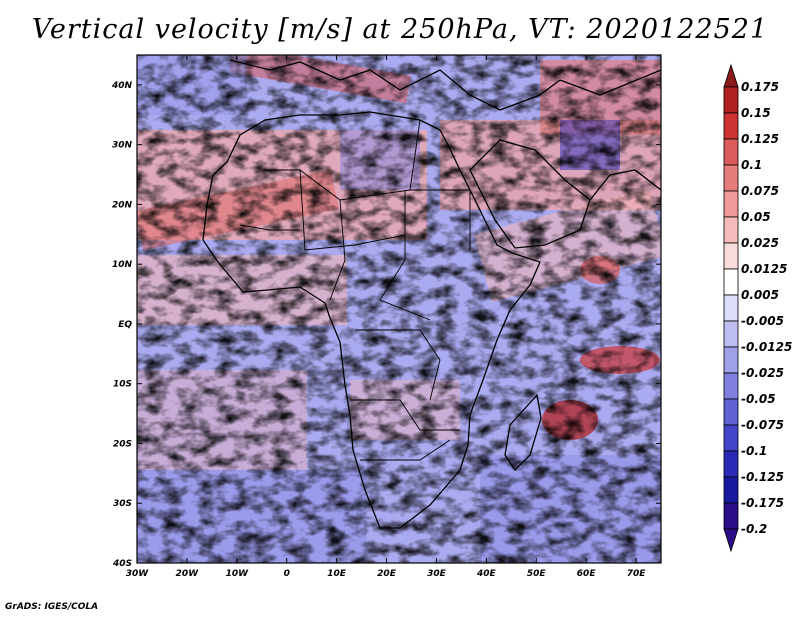  Describe the element at coordinates (760, 243) in the screenshot. I see `colorbar-label: 0.025` at that location.